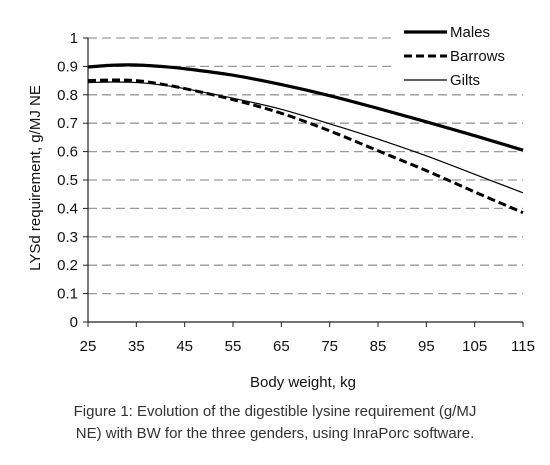 This screenshot has height=465, width=550. I want to click on y-tick-label: 0.2, so click(67, 265).